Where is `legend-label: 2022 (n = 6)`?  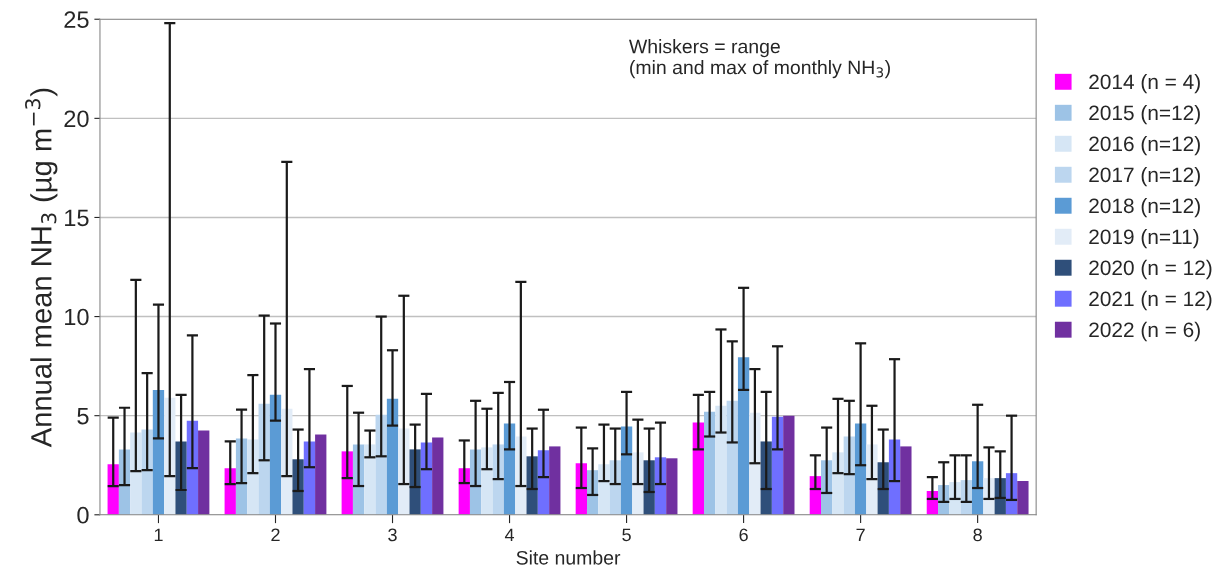 legend-label: 2022 (n = 6) is located at coordinates (1144, 331).